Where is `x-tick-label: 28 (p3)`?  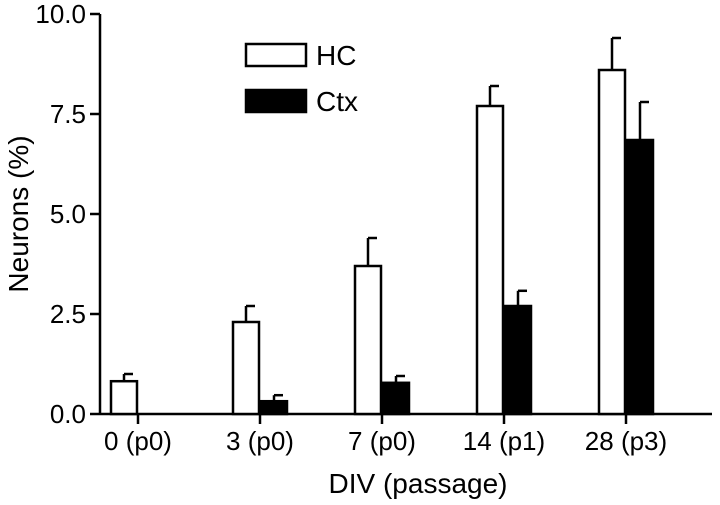 x-tick-label: 28 (p3) is located at coordinates (626, 441).